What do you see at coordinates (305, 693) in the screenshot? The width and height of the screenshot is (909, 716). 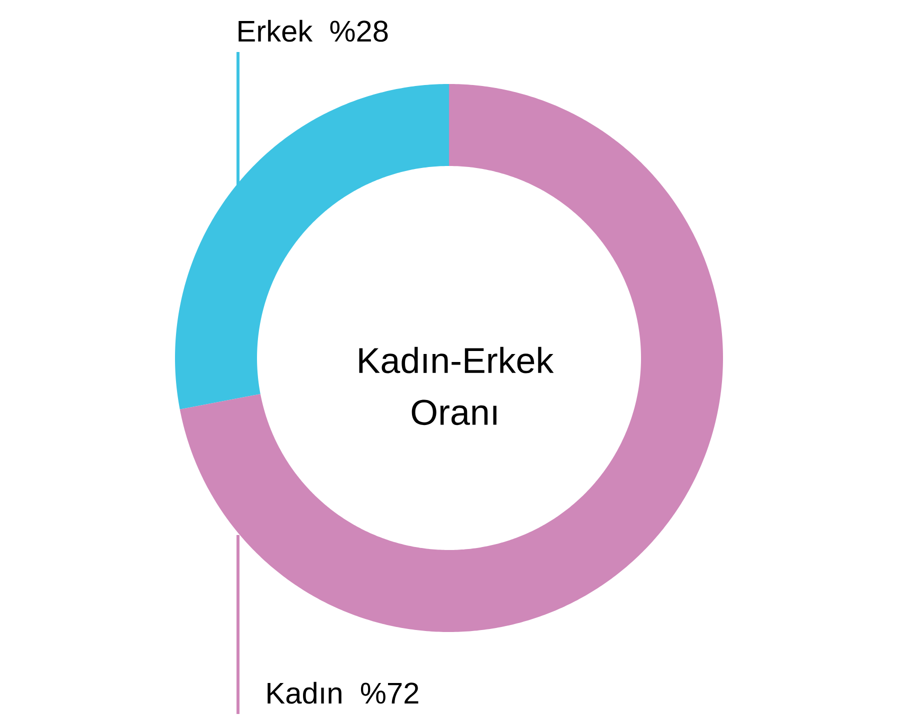 I see `slice-label: Kadın` at bounding box center [305, 693].